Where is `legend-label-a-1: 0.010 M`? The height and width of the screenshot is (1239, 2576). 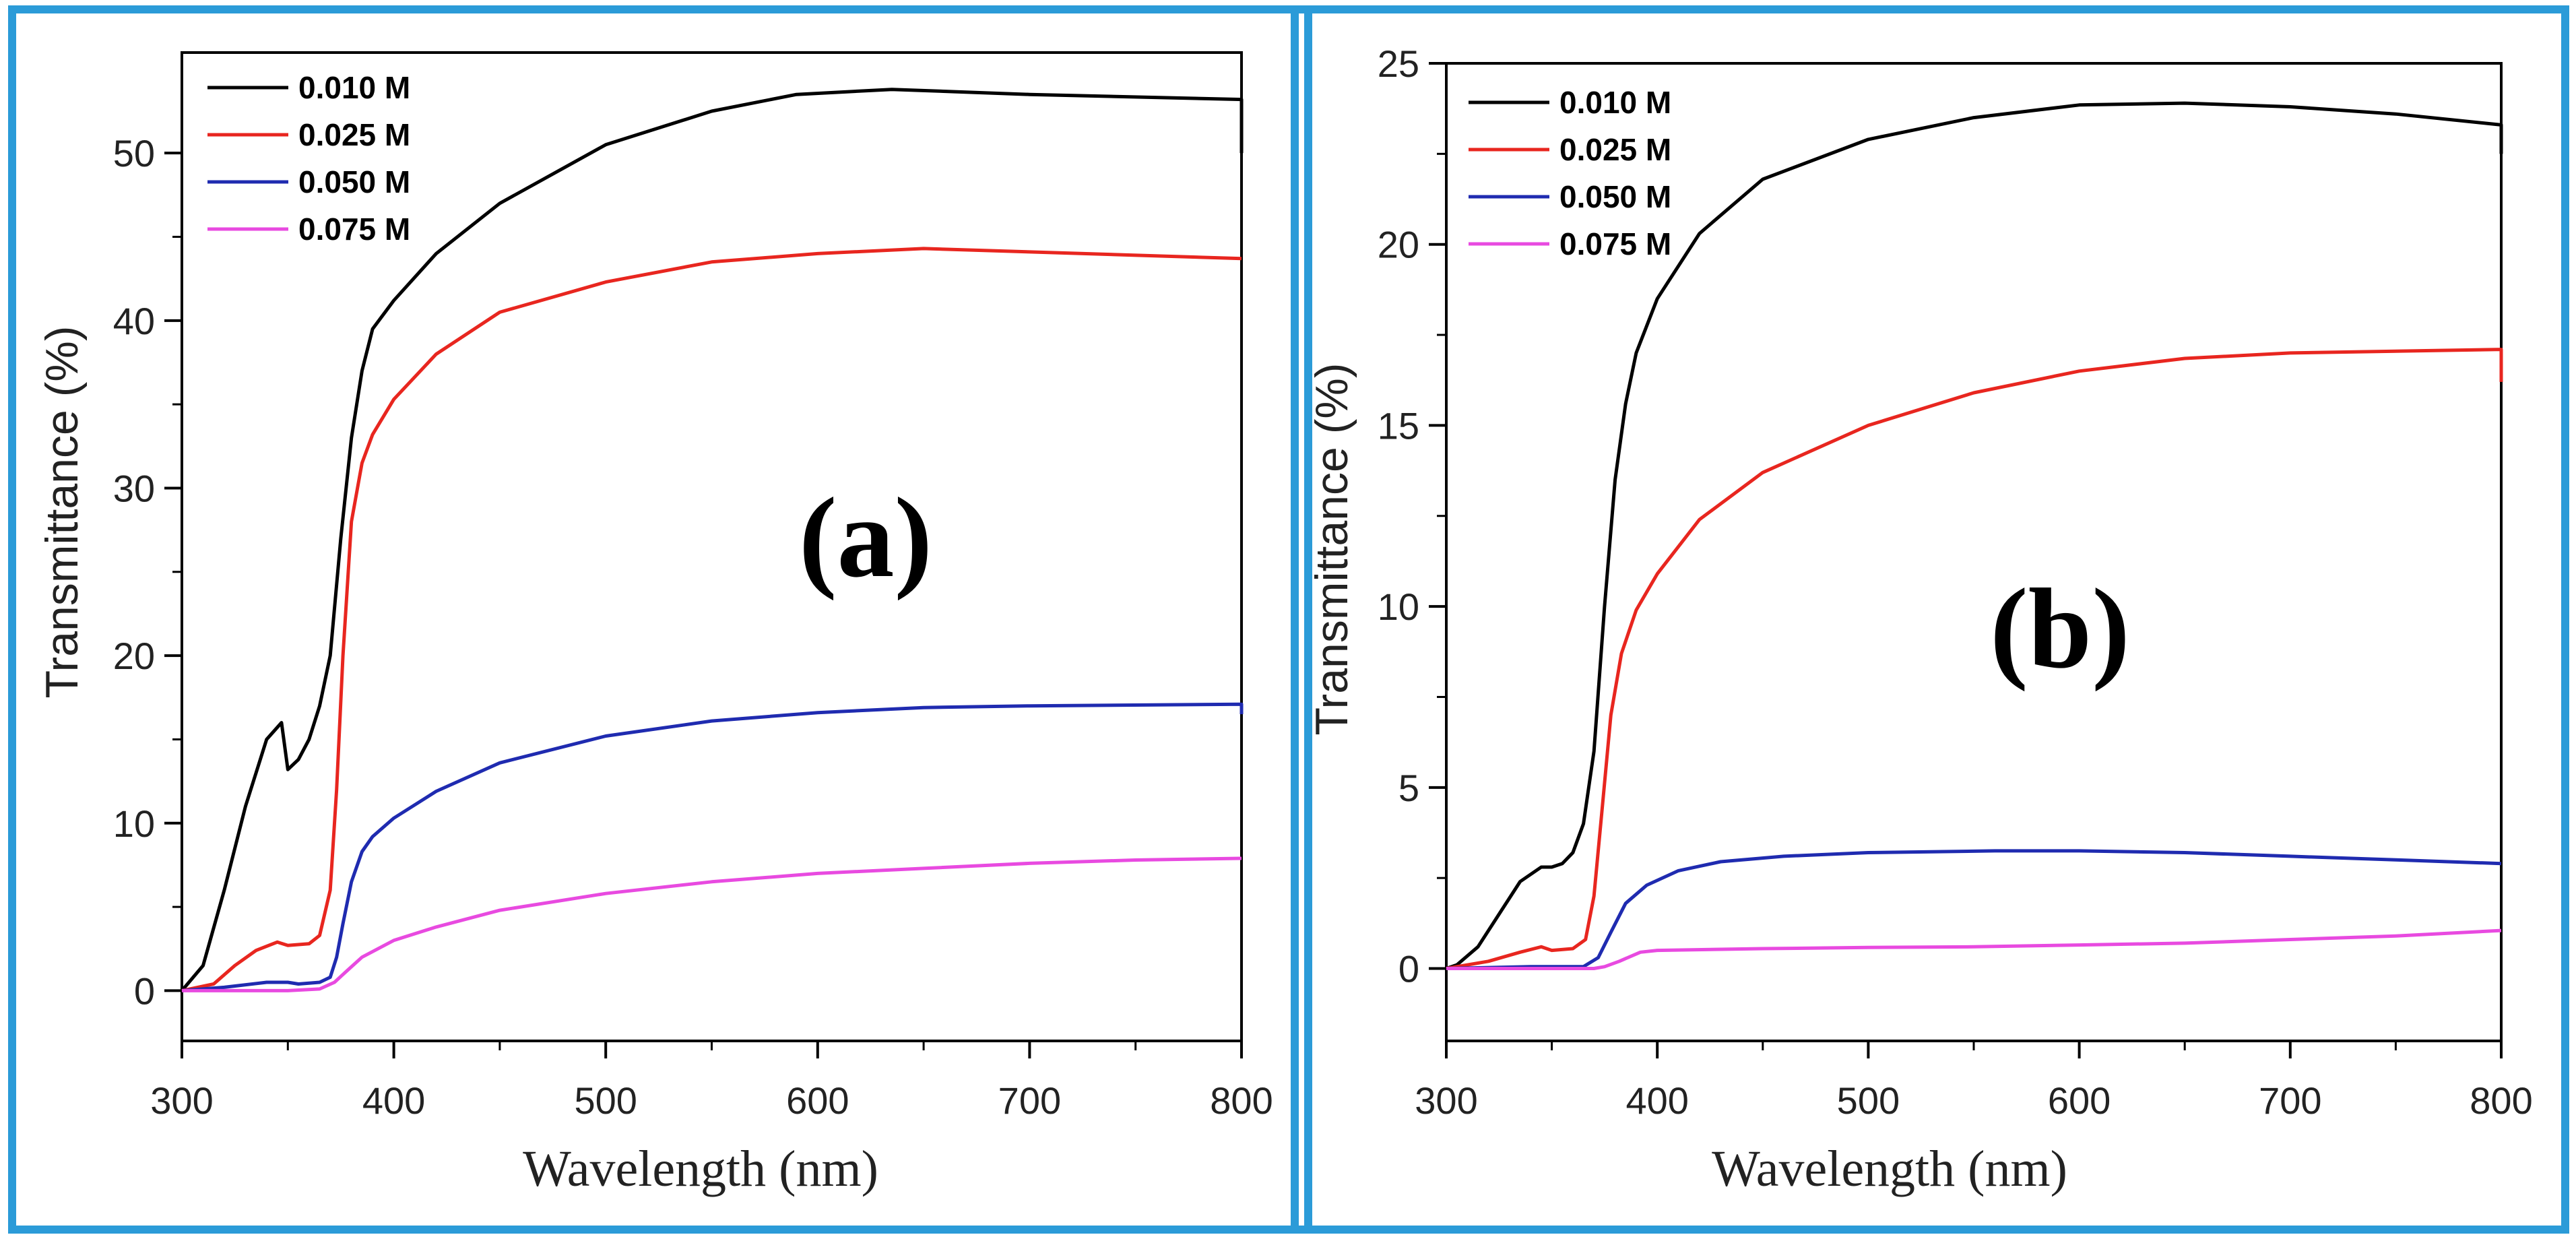 legend-label-a-1: 0.010 M is located at coordinates (354, 87).